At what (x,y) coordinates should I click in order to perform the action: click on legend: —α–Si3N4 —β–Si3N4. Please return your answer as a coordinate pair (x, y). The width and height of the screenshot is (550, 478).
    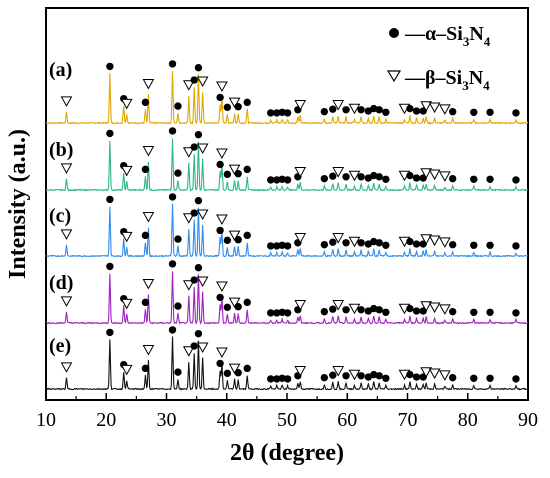
    Looking at the image, I should click on (438, 58).